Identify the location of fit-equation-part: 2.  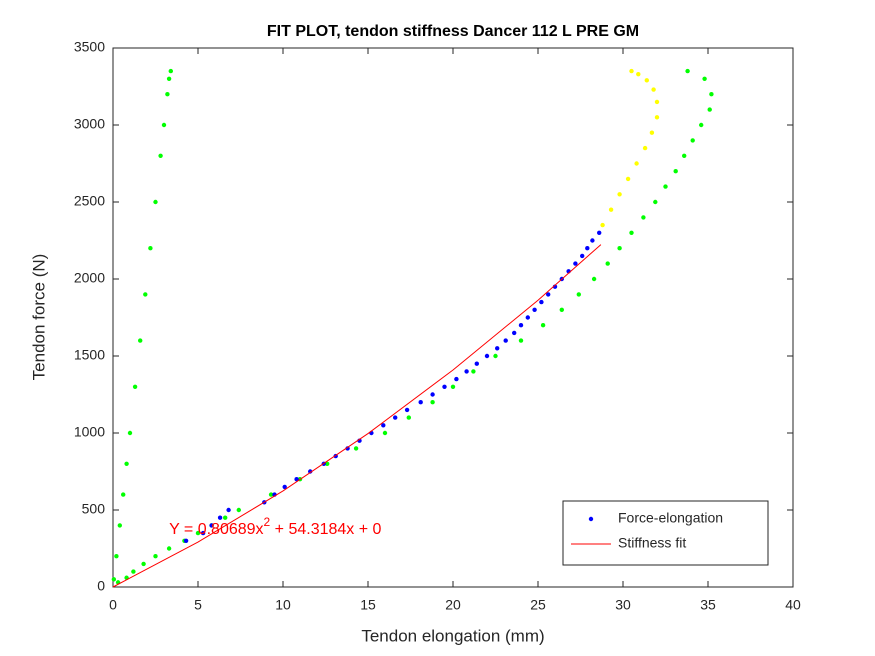
(267, 522).